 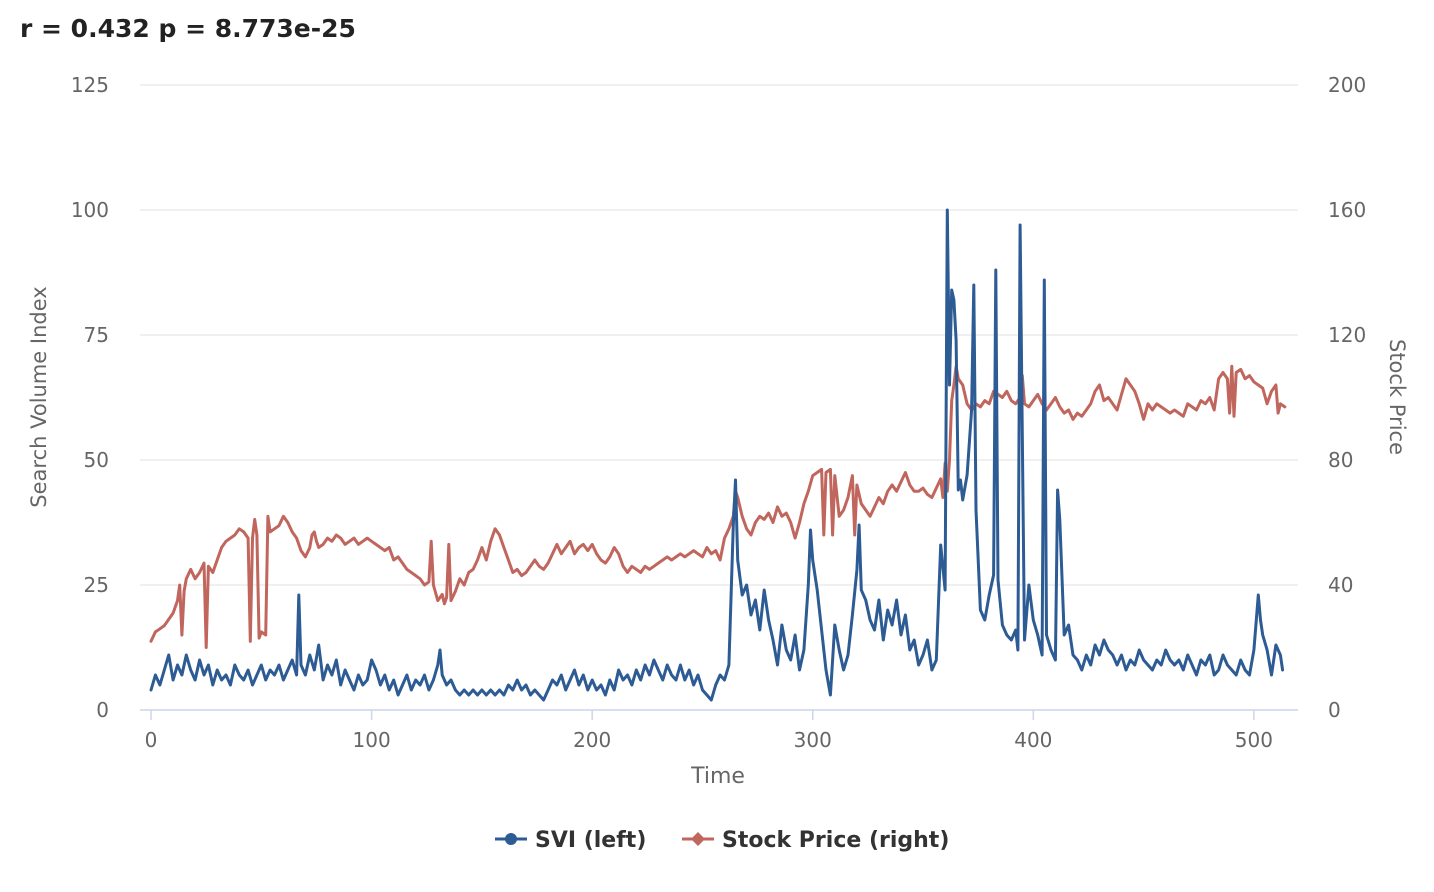 I want to click on x-tick-label: 300, so click(x=813, y=740).